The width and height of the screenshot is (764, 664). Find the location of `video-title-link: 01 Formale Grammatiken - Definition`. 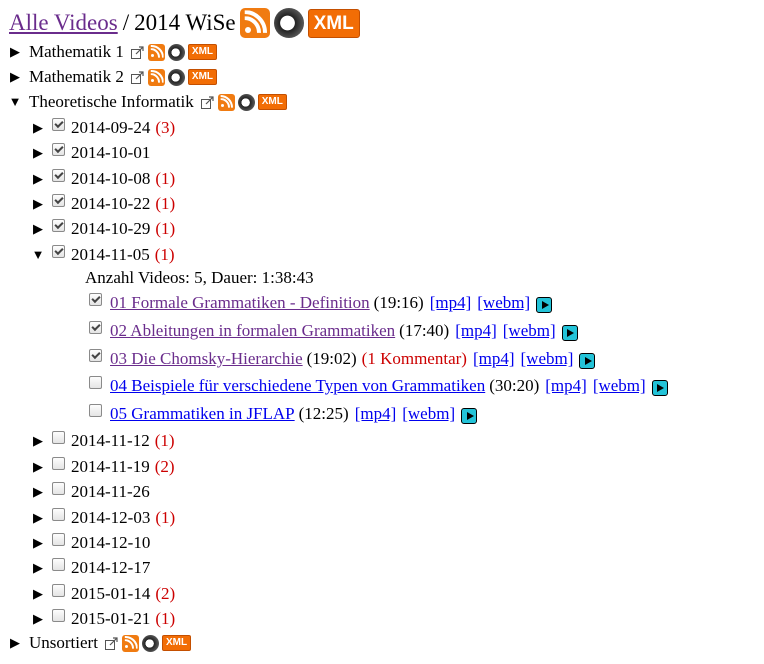

video-title-link: 01 Formale Grammatiken - Definition is located at coordinates (240, 302).